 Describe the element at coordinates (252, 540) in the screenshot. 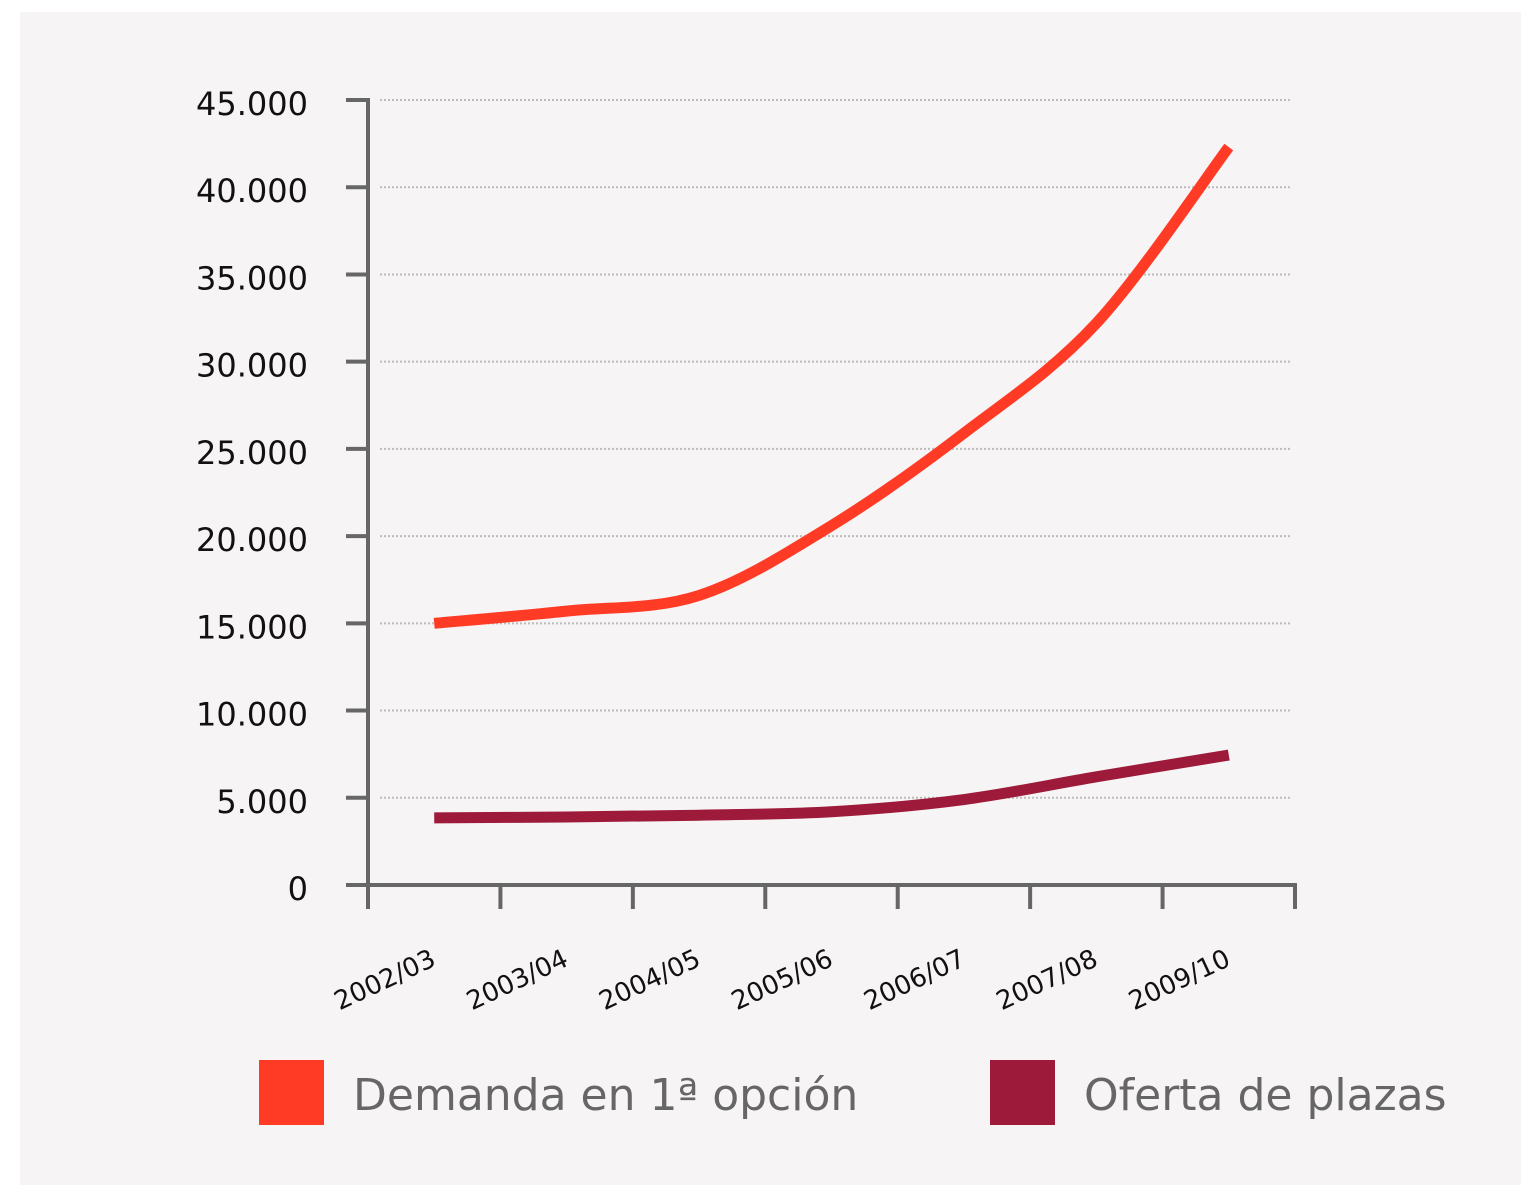

I see `y-tick-label: 20.000` at that location.